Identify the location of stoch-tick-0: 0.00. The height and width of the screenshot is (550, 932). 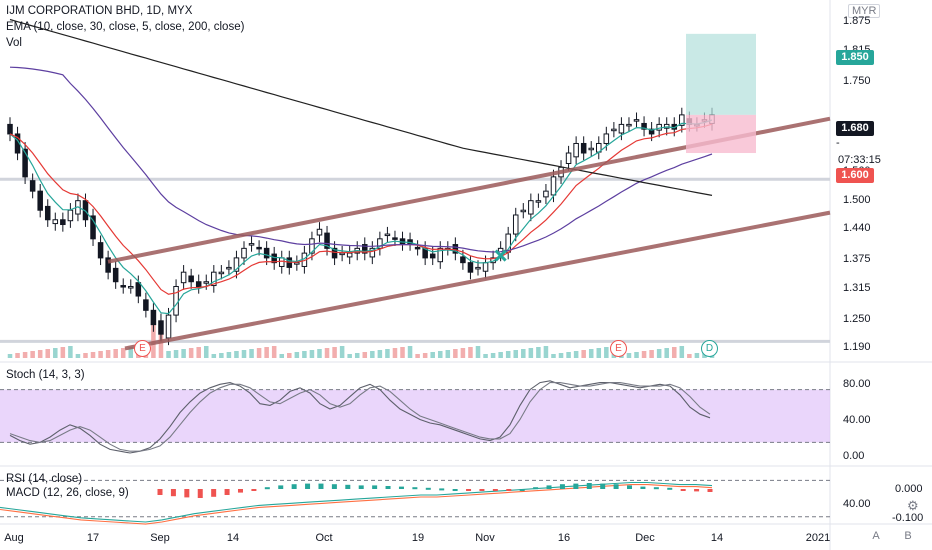
(854, 456).